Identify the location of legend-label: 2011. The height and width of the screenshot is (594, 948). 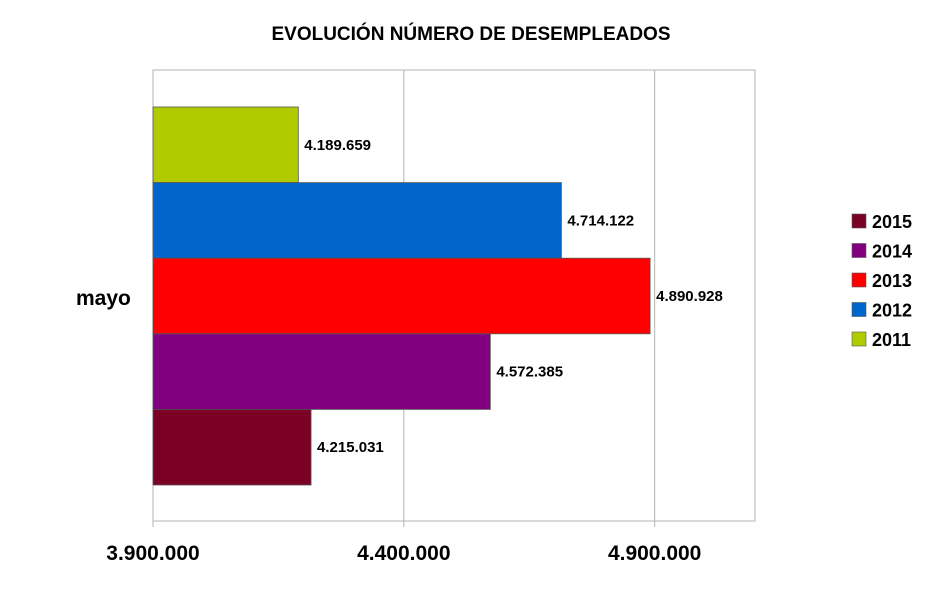
(891, 340).